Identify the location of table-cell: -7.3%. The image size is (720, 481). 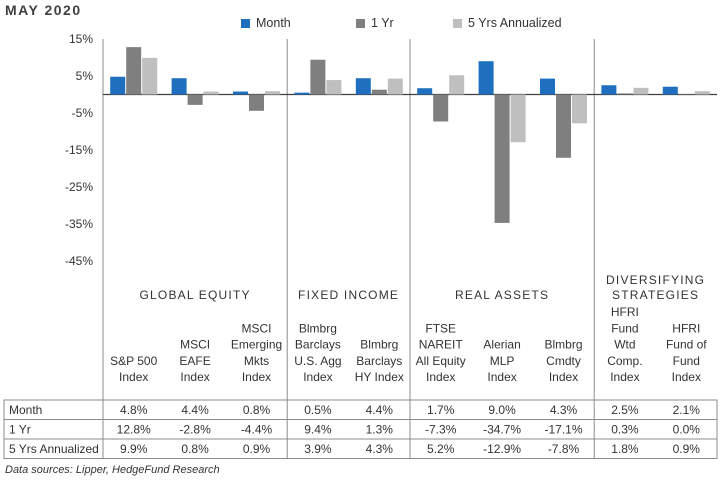
(441, 430).